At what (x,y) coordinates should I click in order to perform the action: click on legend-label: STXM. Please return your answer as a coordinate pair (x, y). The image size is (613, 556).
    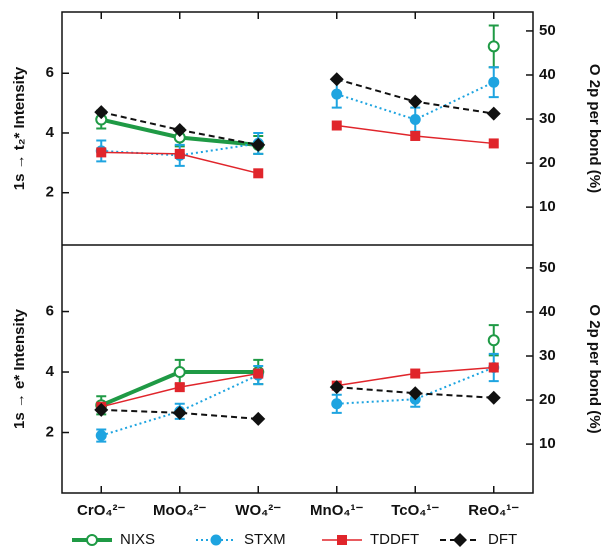
    Looking at the image, I should click on (265, 539).